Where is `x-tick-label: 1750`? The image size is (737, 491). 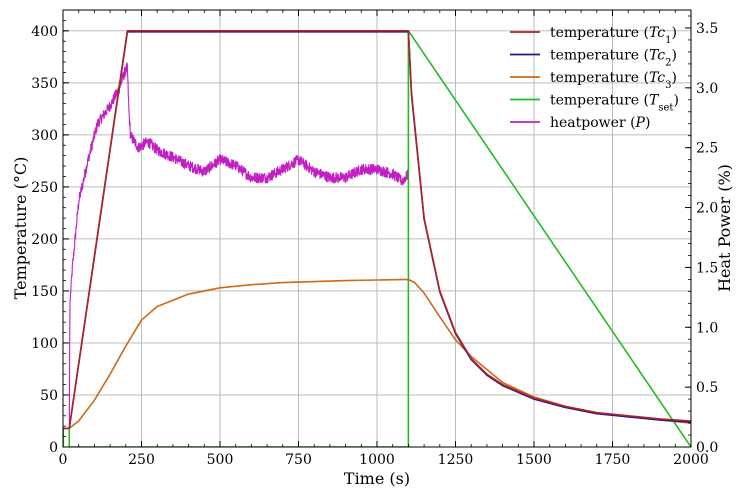 x-tick-label: 1750 is located at coordinates (613, 460).